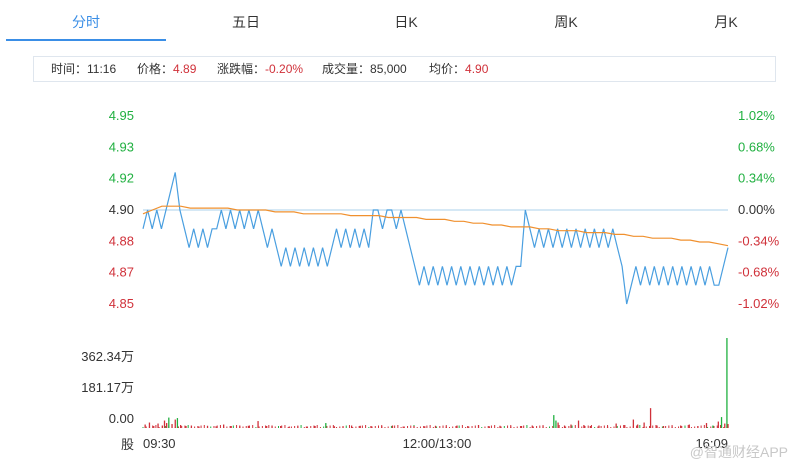 This screenshot has height=470, width=800. I want to click on change-info: 涨跌幅：-0.20%, so click(260, 69).